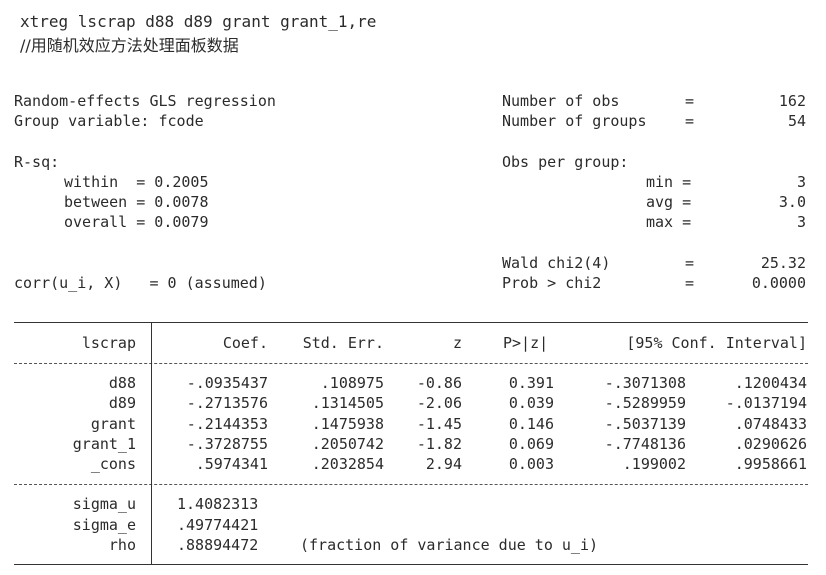 The image size is (826, 575). Describe the element at coordinates (439, 444) in the screenshot. I see `row-z: -1.82` at that location.